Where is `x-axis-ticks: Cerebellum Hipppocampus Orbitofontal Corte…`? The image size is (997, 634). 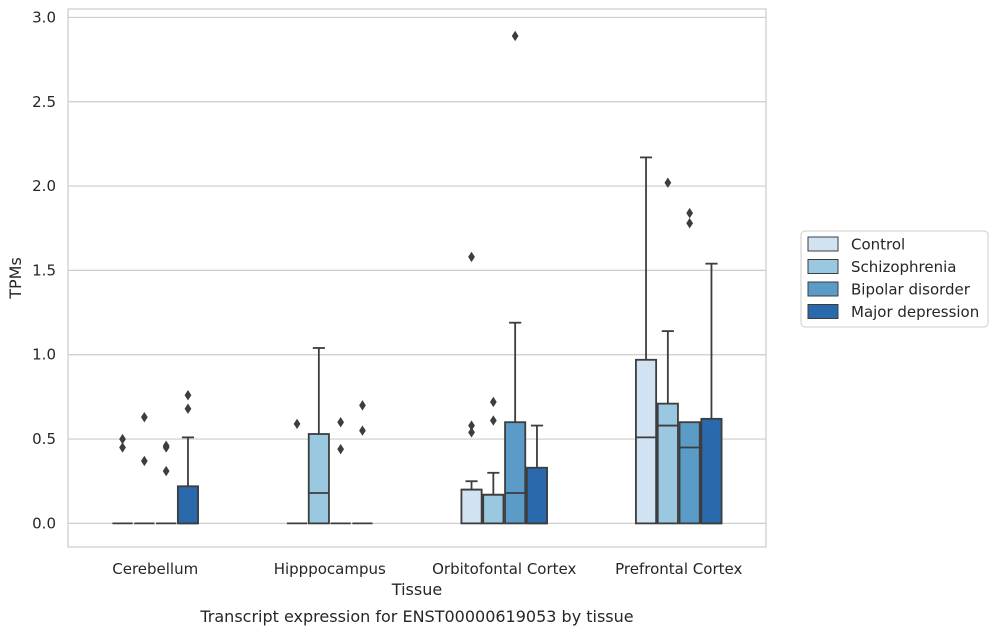
x-axis-ticks: Cerebellum Hipppocampus Orbitofontal Corte… is located at coordinates (427, 569).